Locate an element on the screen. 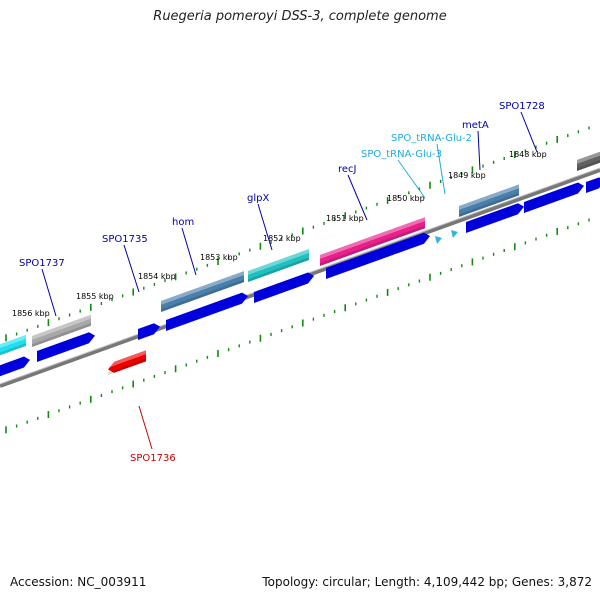  kbp-label: 1850 kbp is located at coordinates (406, 198).